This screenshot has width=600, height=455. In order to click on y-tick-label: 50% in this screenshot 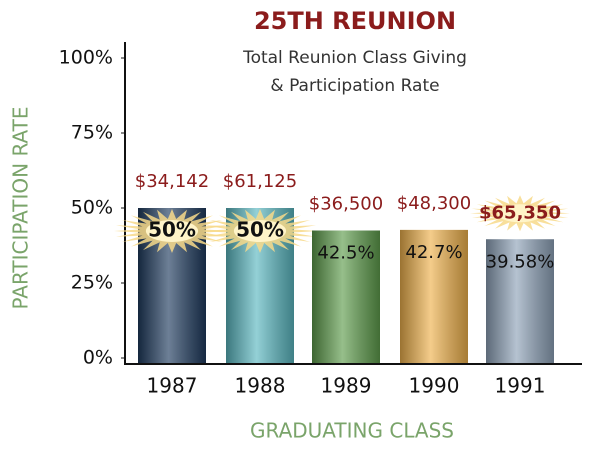, I will do `click(92, 208)`.